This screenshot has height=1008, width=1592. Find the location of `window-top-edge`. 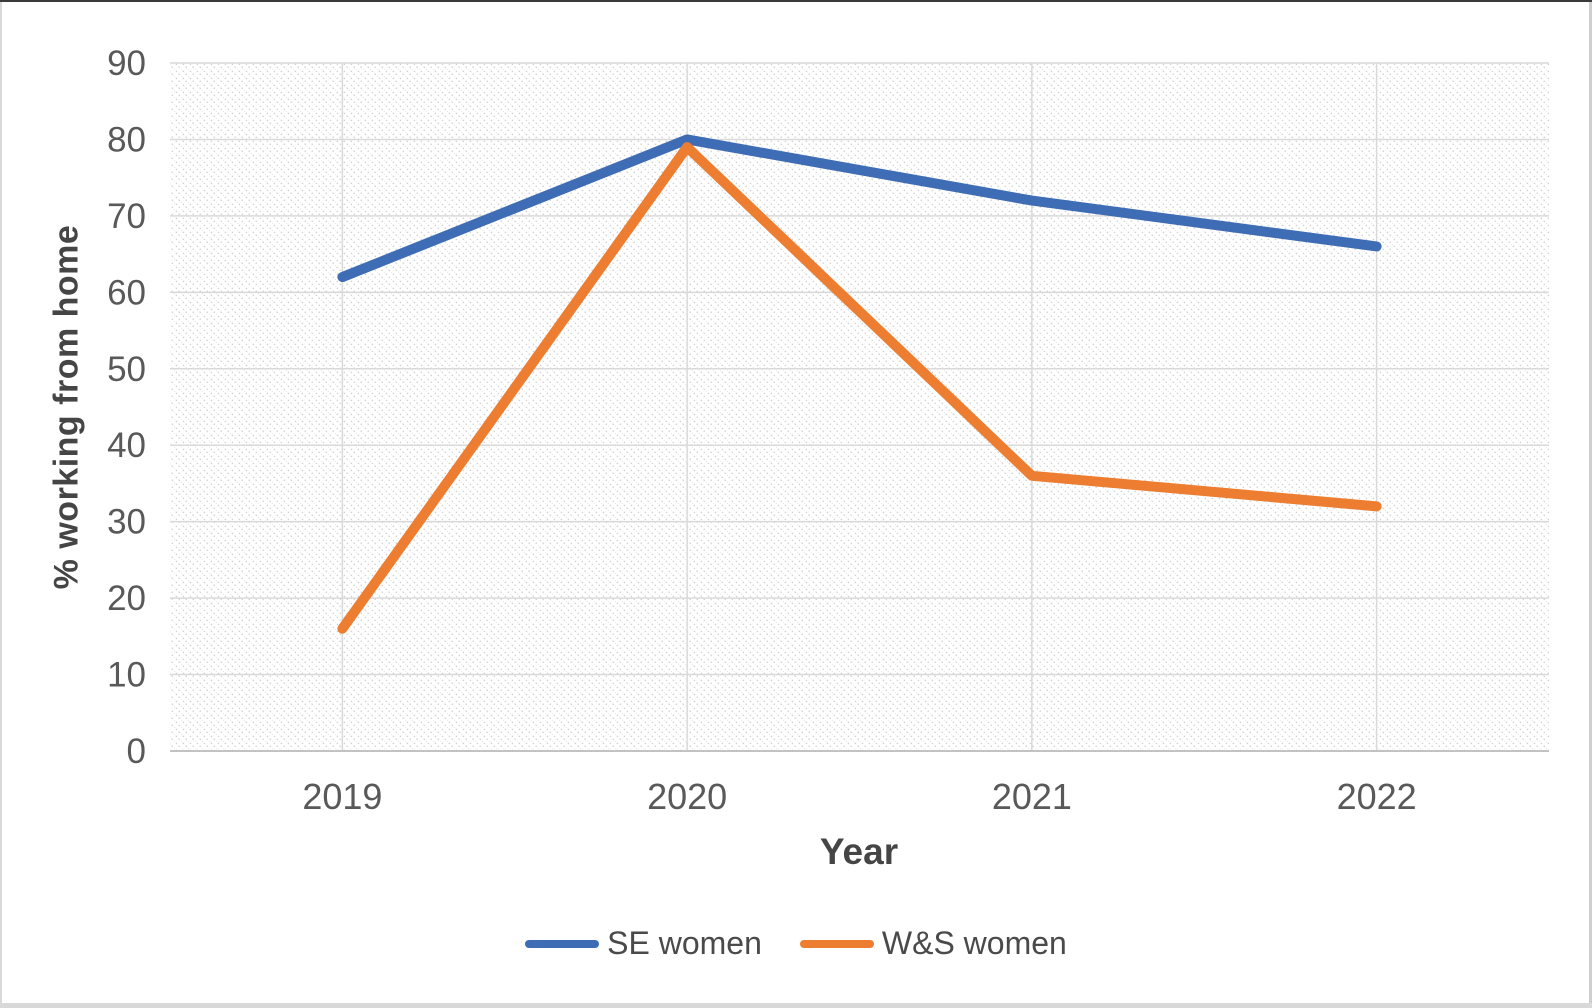

window-top-edge is located at coordinates (796, 1).